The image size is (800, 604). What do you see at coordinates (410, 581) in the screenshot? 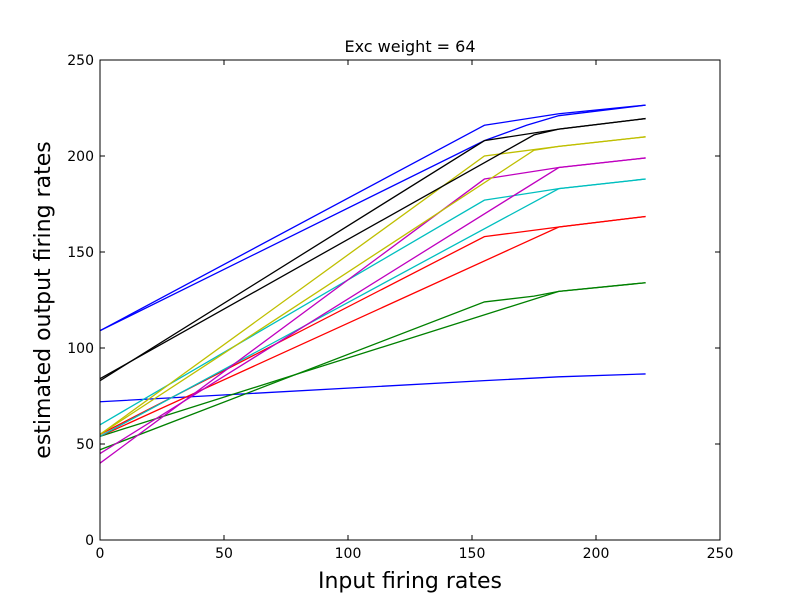
I see `x-axis-title: Input firing rates` at bounding box center [410, 581].